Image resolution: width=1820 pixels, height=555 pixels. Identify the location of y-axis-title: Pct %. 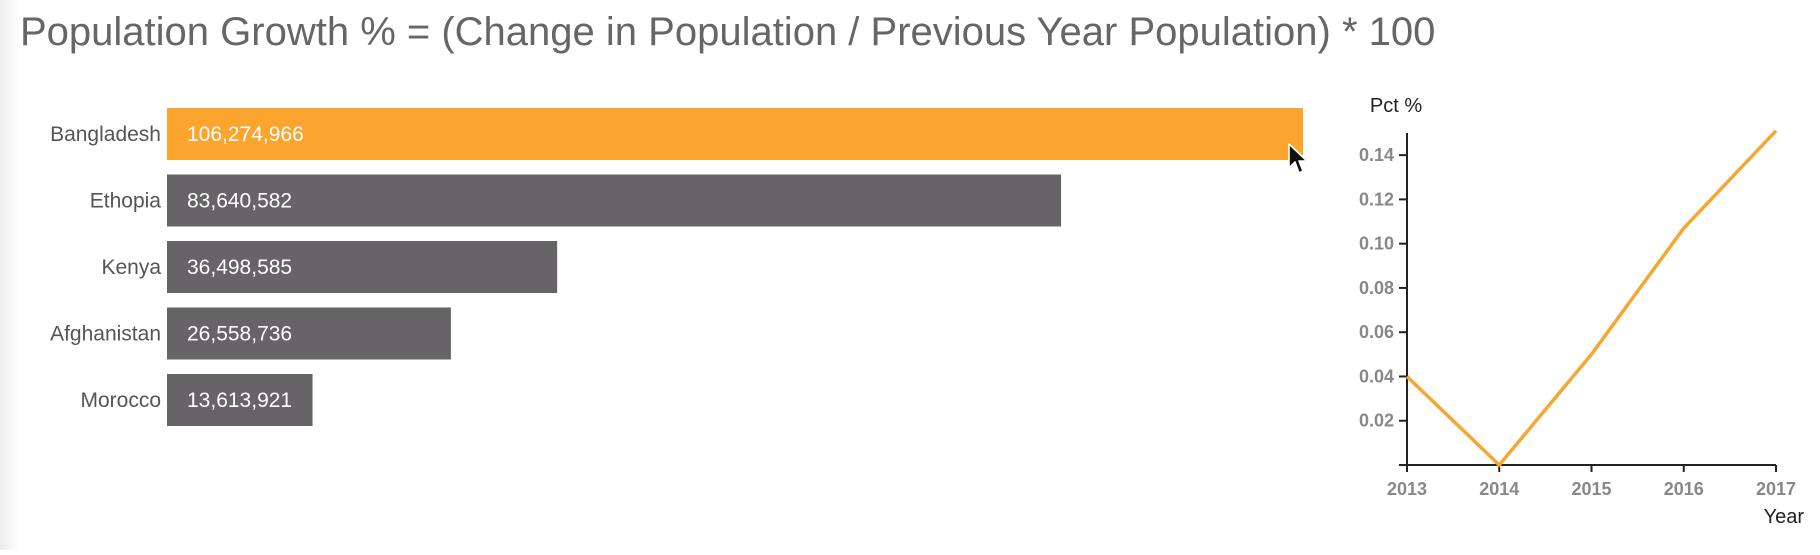
(1396, 106).